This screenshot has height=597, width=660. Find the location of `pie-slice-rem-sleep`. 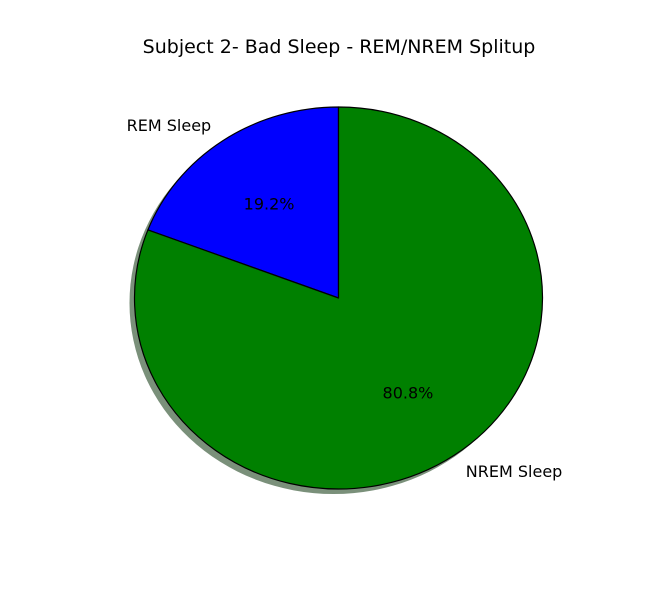

pie-slice-rem-sleep is located at coordinates (243, 202).